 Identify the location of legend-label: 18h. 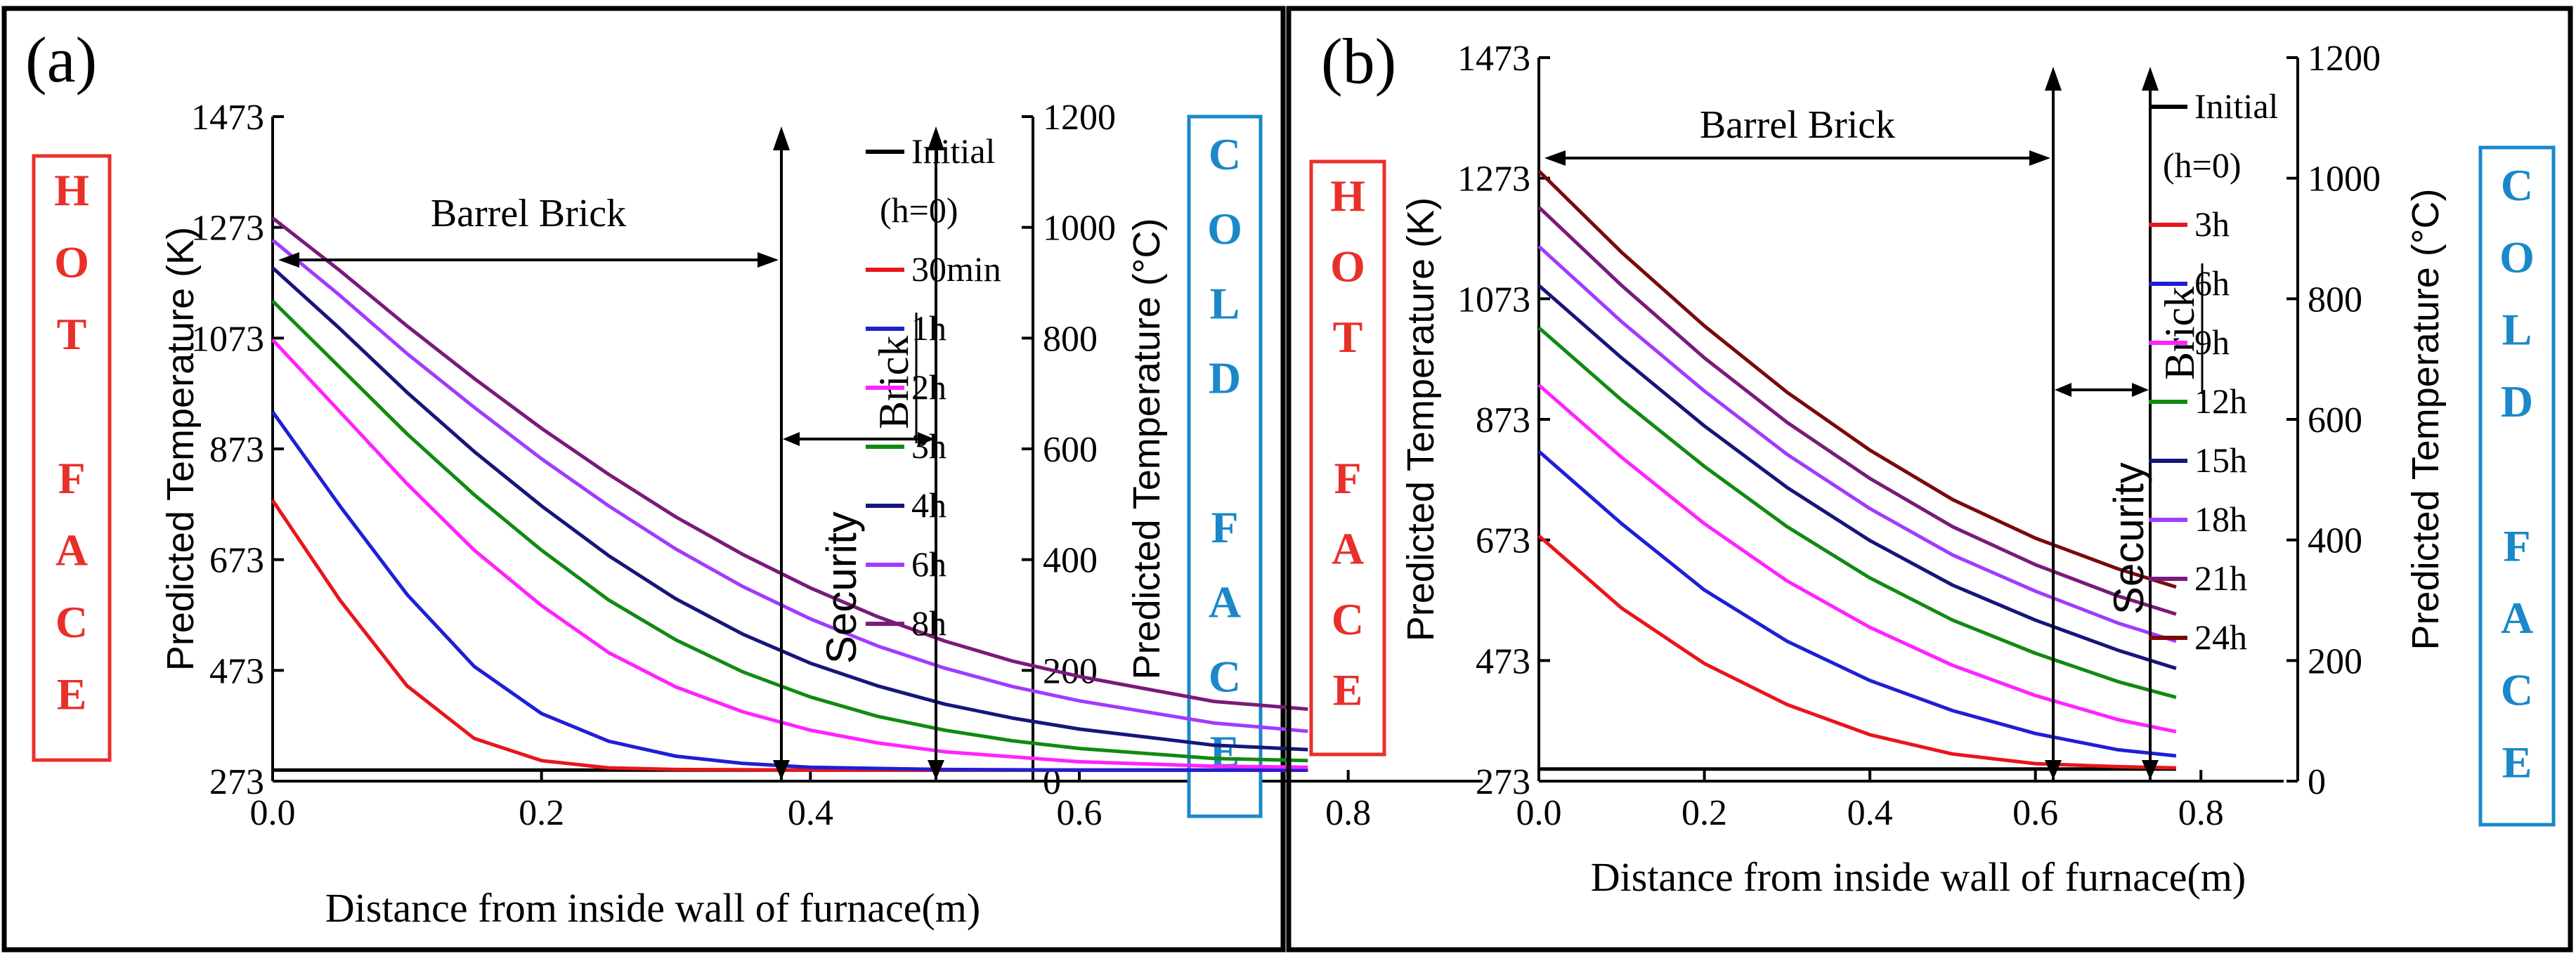
(2220, 519).